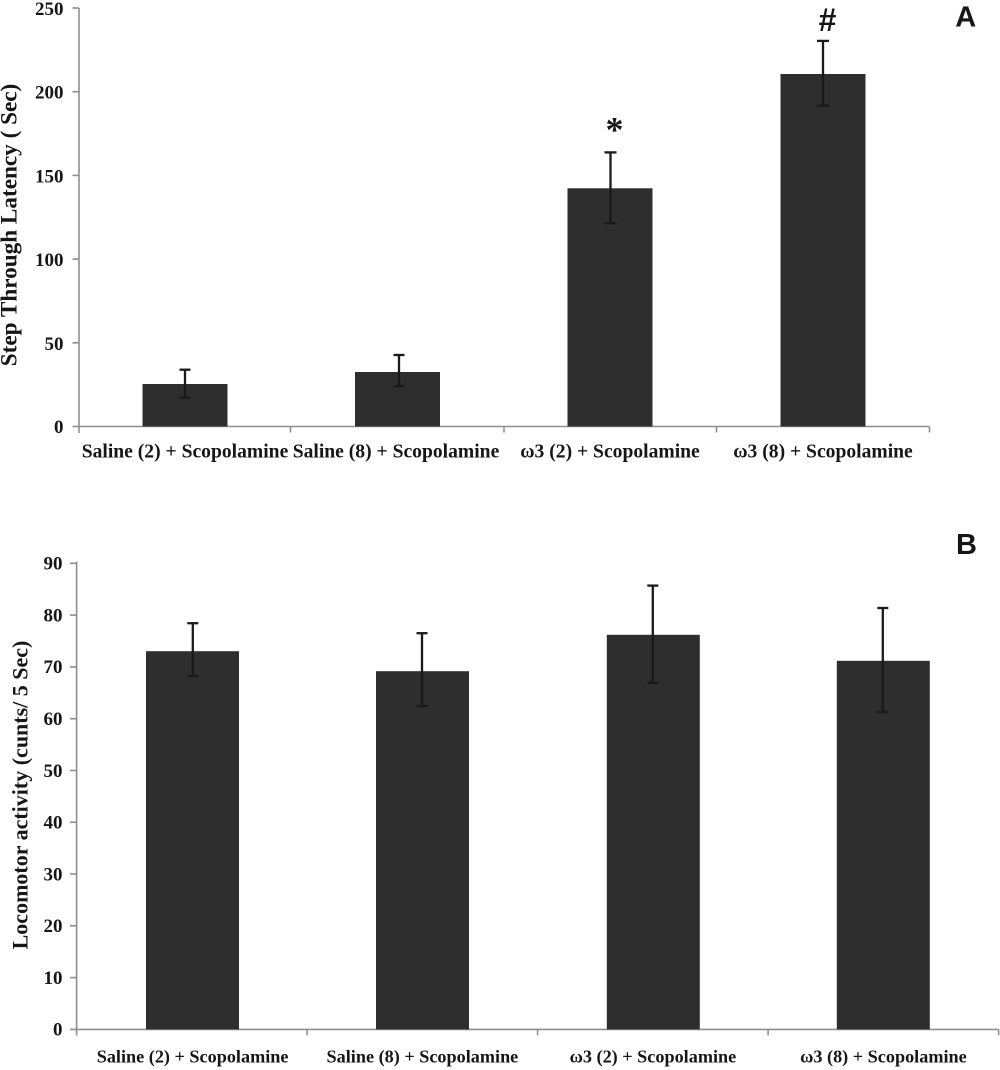 The width and height of the screenshot is (1000, 1070). Describe the element at coordinates (966, 545) in the screenshot. I see `svg-text: B` at that location.